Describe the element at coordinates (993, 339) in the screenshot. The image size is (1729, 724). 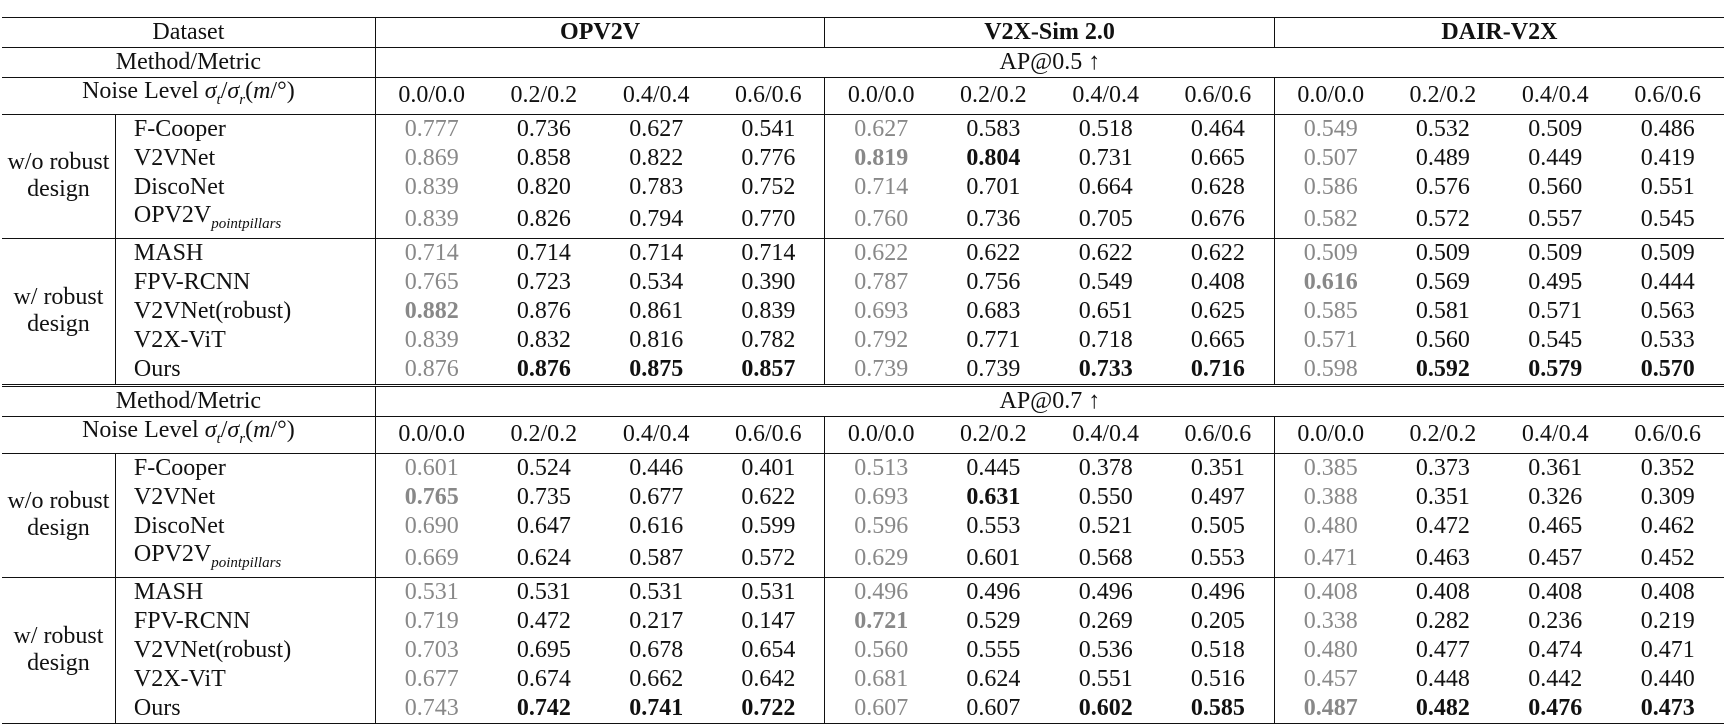
I see `value-cell: 0.771` at that location.